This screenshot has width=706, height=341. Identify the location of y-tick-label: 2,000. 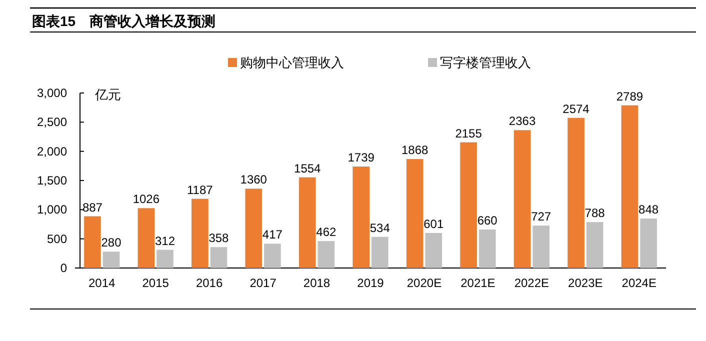
(52, 151).